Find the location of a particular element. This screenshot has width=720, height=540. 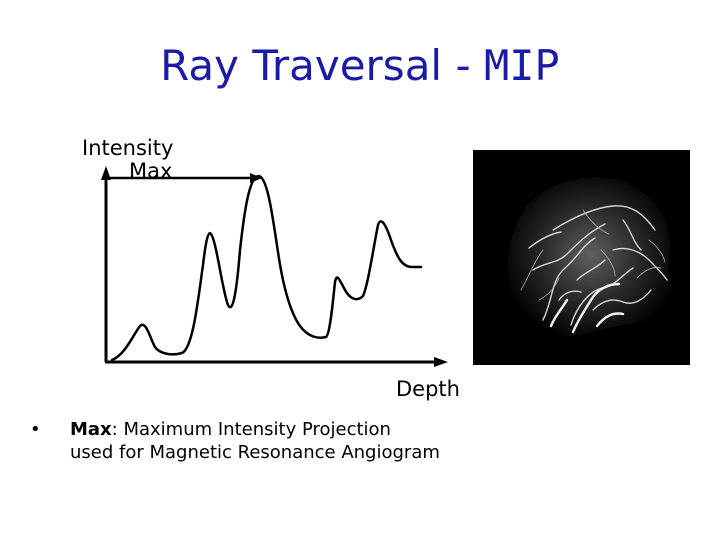

slide-title: Ray Traversal - MIP is located at coordinates (360, 66).